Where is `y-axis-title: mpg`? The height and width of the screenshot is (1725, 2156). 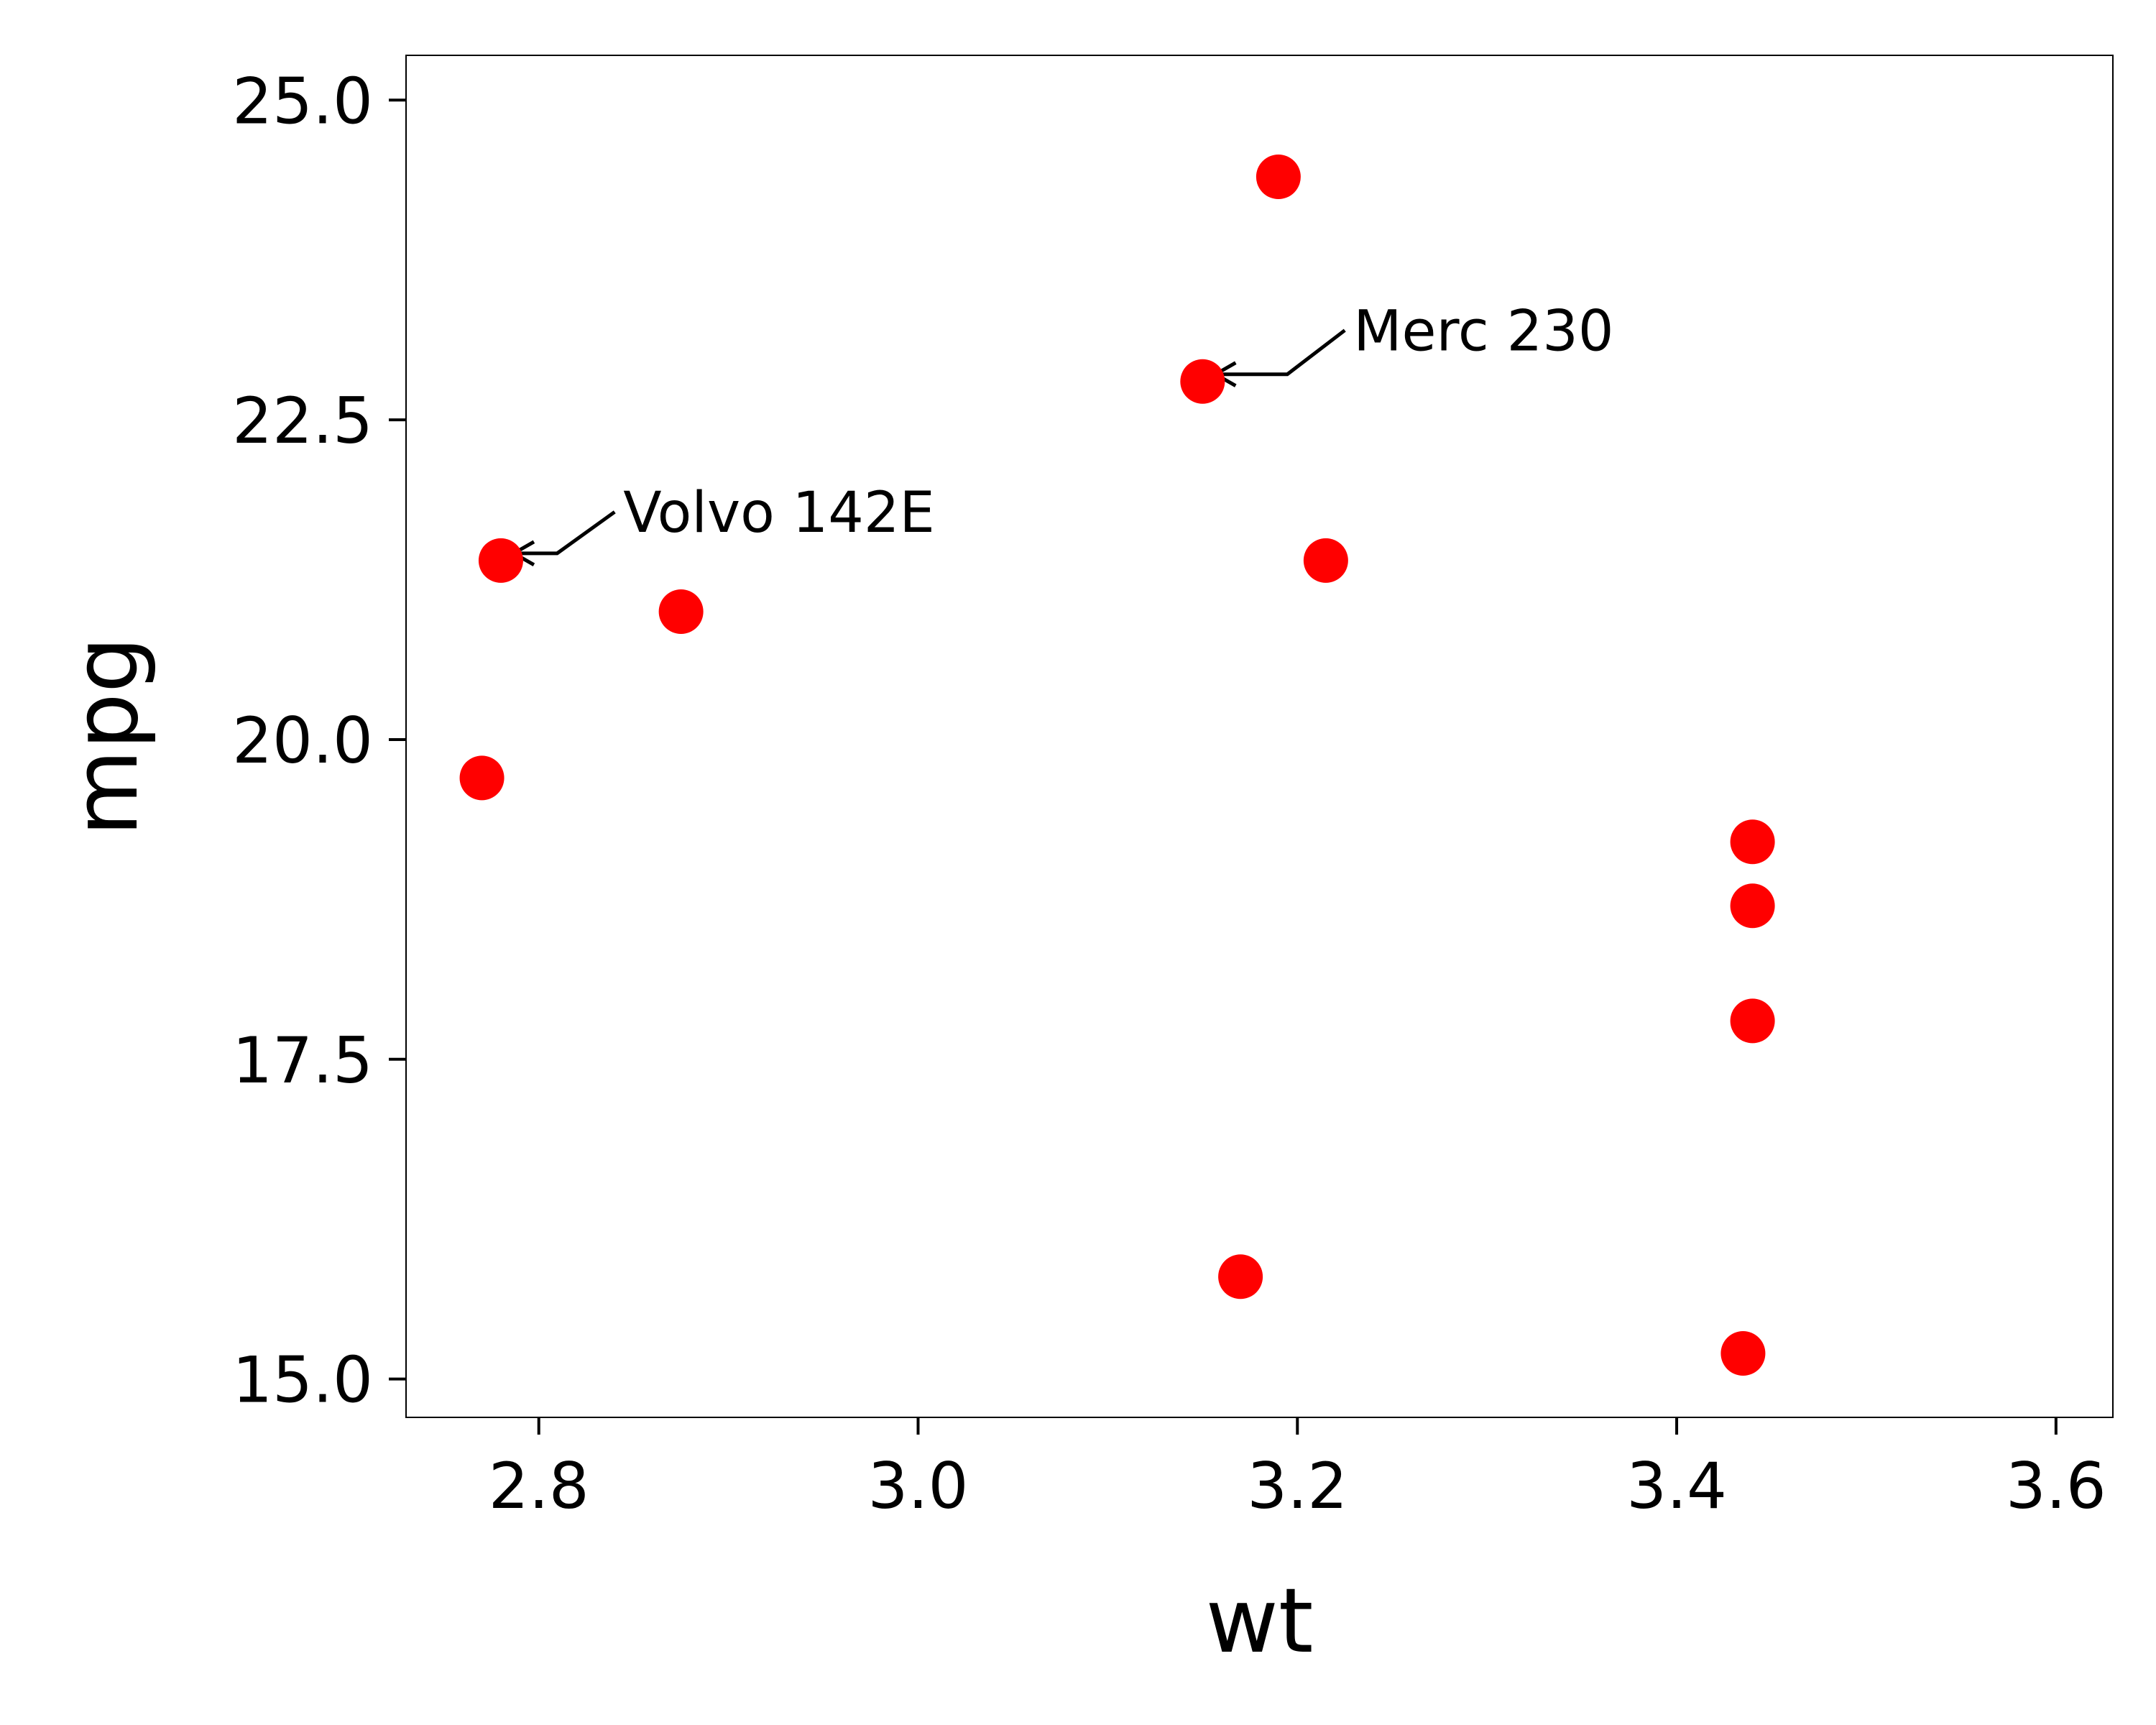 y-axis-title: mpg is located at coordinates (106, 736).